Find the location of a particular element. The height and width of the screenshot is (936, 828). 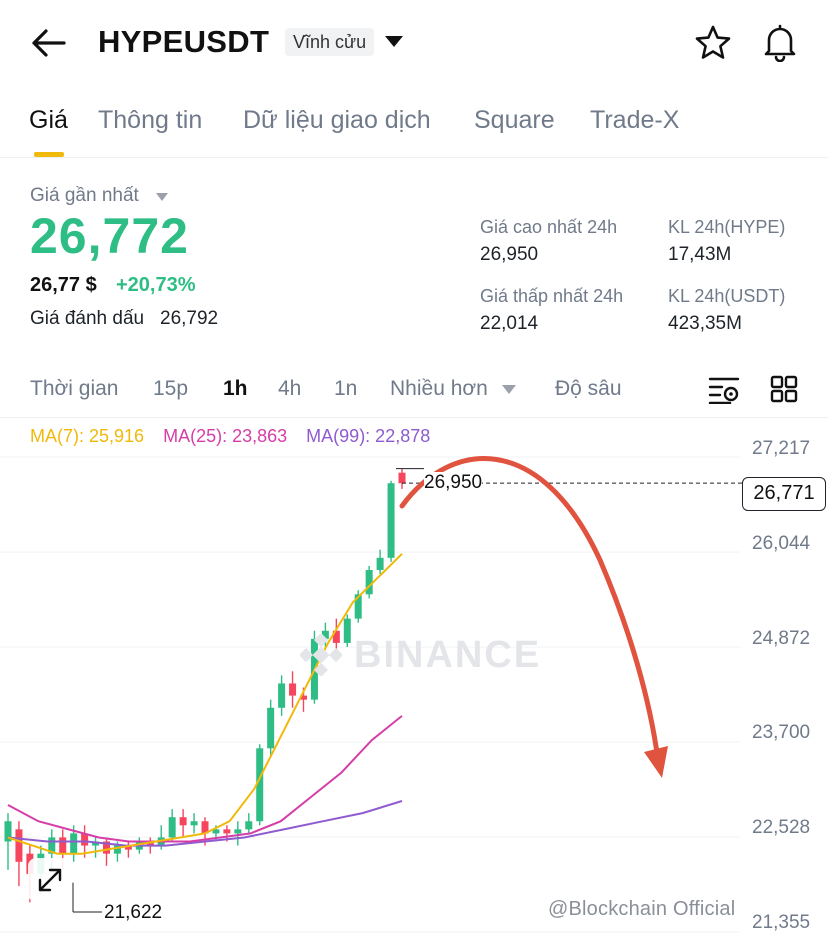

y-axis-label: 26,044 is located at coordinates (781, 543).